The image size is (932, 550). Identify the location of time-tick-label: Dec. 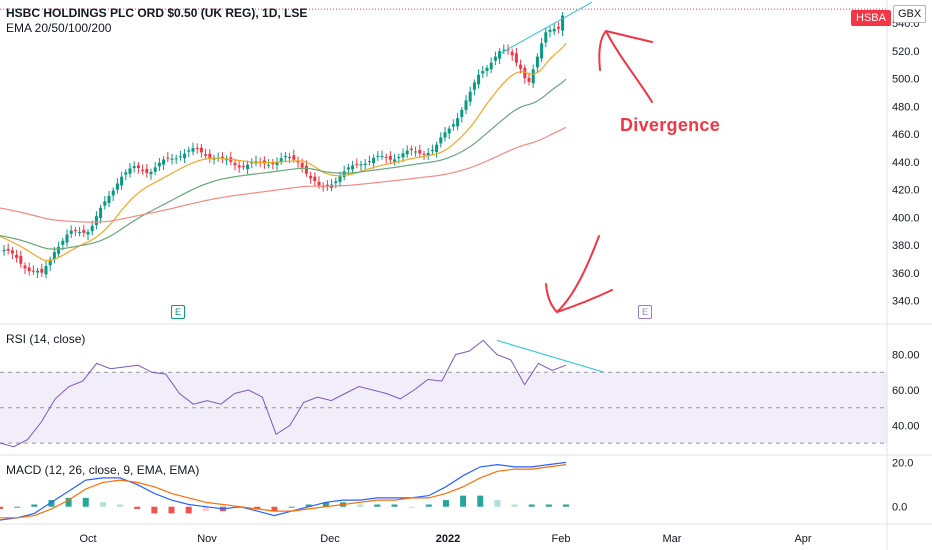
(330, 539).